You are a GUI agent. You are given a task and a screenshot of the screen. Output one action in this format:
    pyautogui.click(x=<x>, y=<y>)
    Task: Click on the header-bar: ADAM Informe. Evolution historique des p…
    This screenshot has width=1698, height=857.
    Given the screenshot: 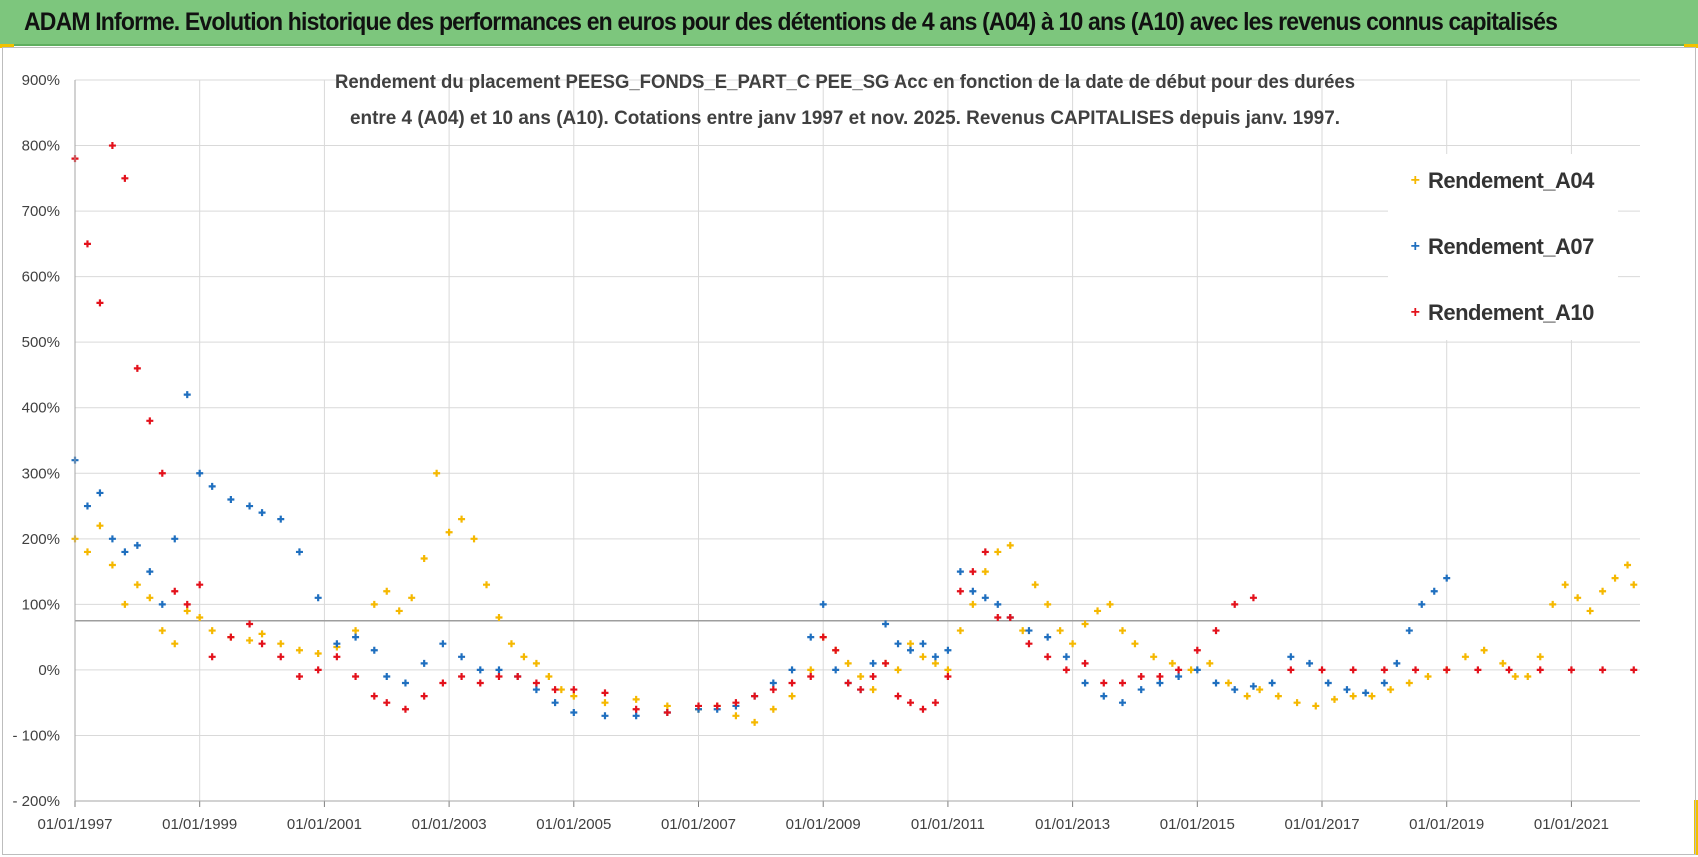 What is the action you would take?
    pyautogui.click(x=849, y=23)
    